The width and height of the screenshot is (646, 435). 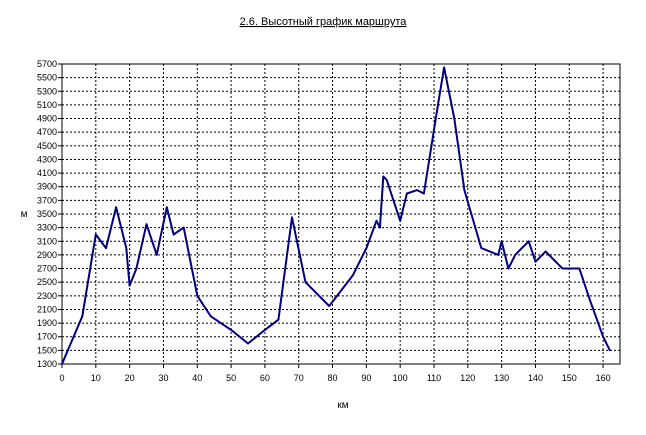 What do you see at coordinates (47, 159) in the screenshot?
I see `y-tick-label: 4300` at bounding box center [47, 159].